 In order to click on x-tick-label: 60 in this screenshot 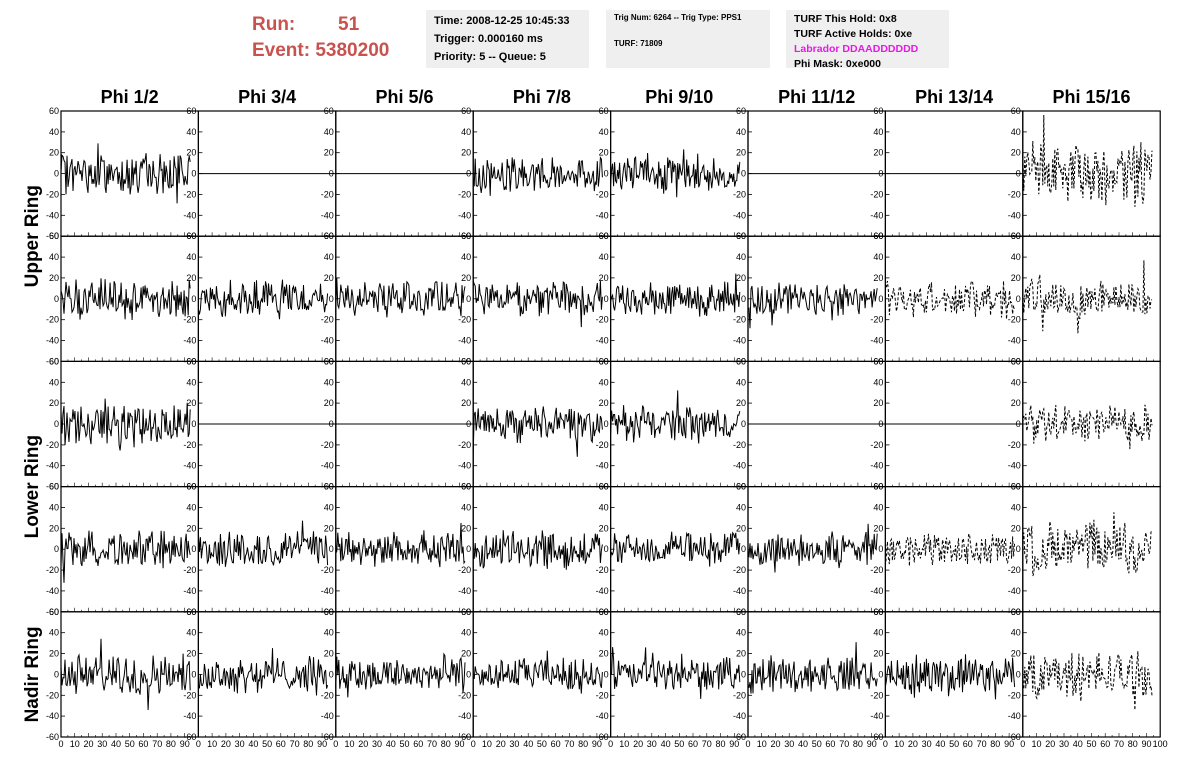, I will do `click(143, 744)`.